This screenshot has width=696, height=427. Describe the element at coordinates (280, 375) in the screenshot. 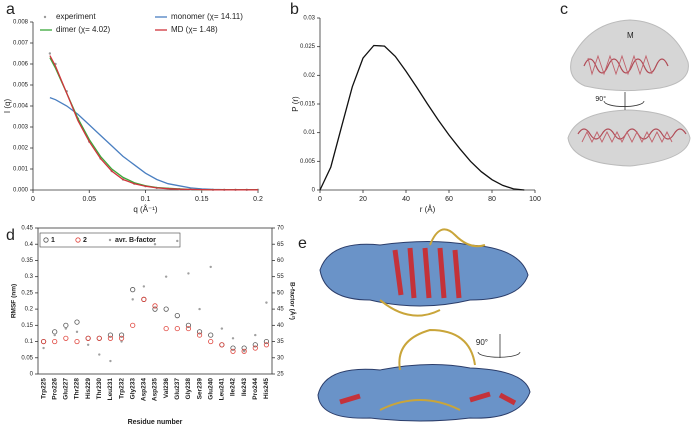

I see `y2-tick-label: 25` at that location.